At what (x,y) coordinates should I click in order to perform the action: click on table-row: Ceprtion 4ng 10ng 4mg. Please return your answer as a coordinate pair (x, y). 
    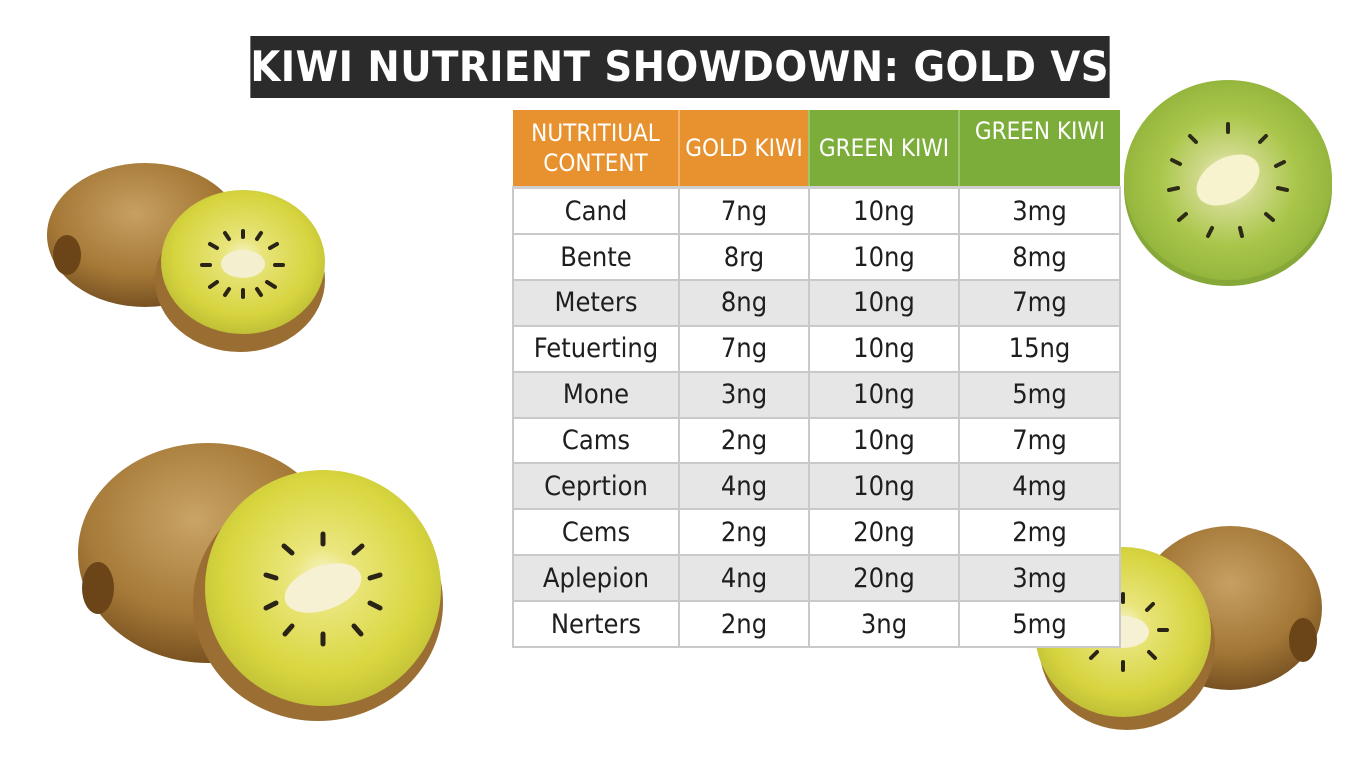
    Looking at the image, I should click on (816, 486).